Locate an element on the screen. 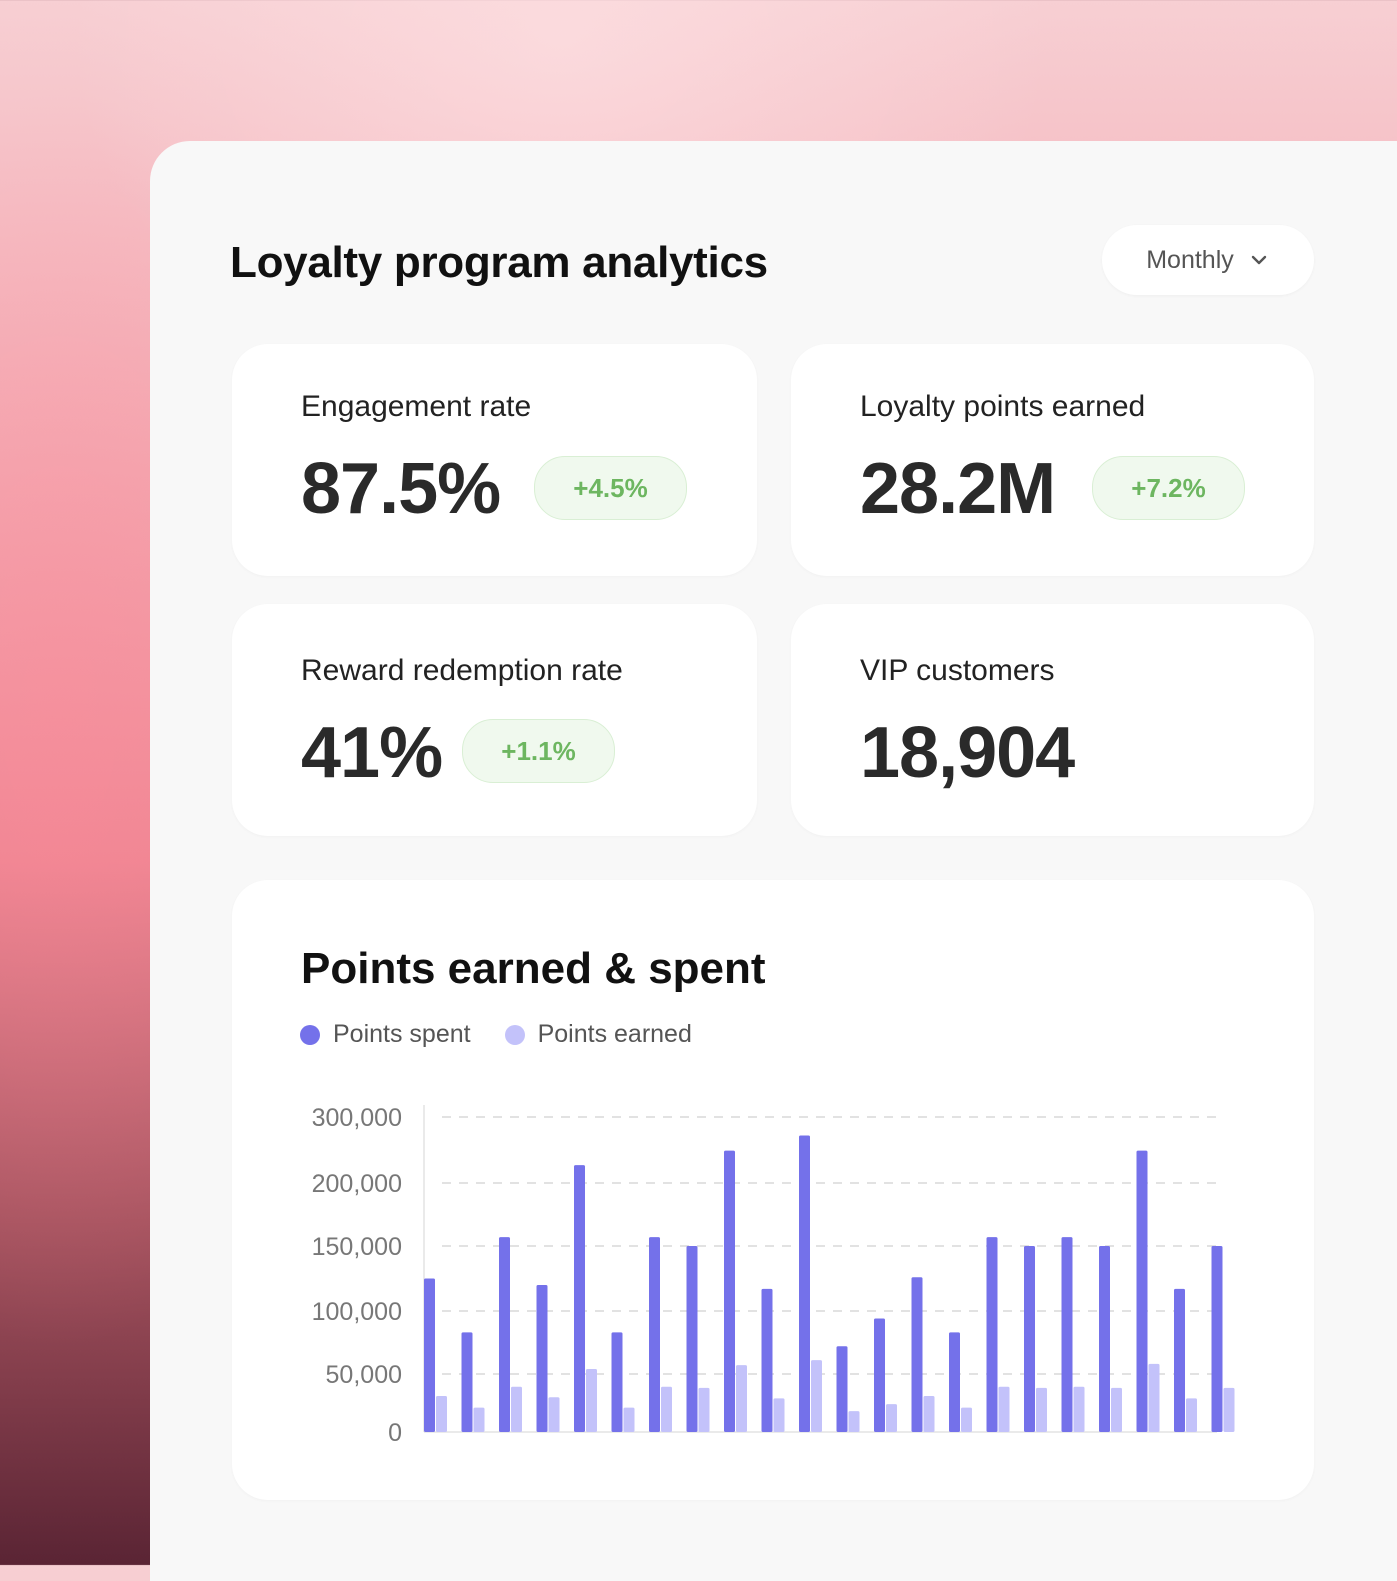 The height and width of the screenshot is (1581, 1397). metric-label: Reward redemption rate is located at coordinates (462, 670).